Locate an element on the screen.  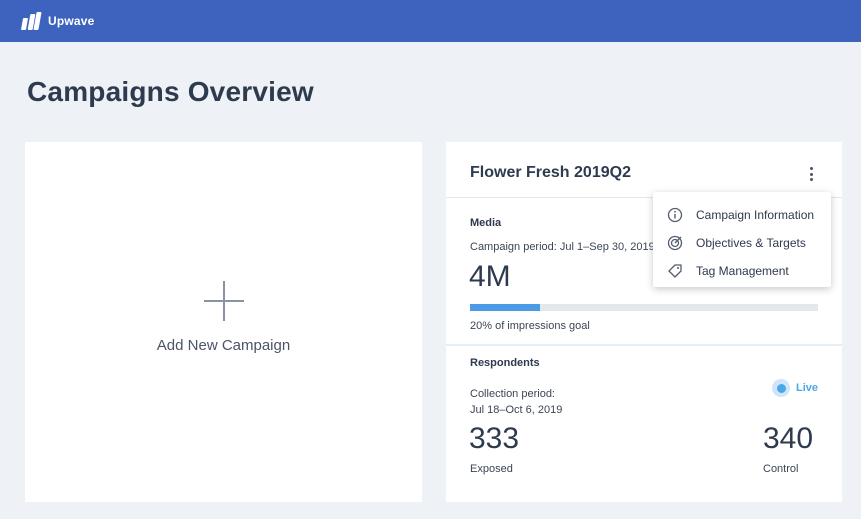
more-options-icon is located at coordinates (811, 174).